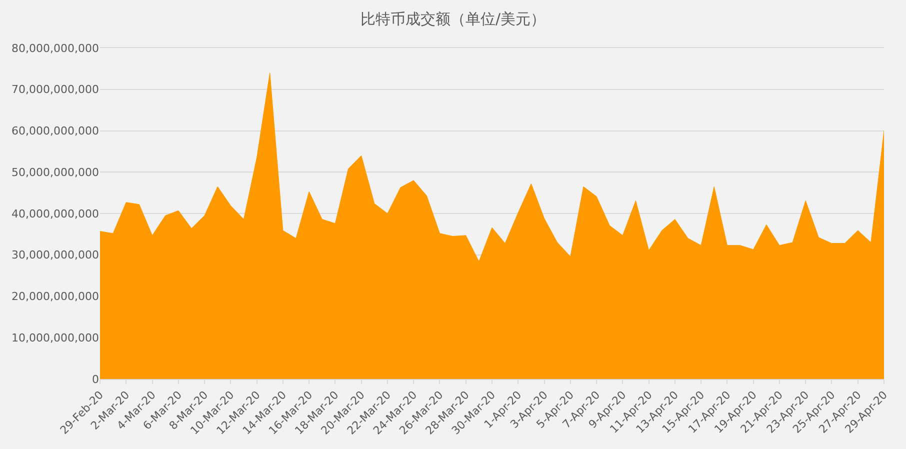 The image size is (906, 449). I want to click on y-tick-label: 40,000,000,000, so click(55, 213).